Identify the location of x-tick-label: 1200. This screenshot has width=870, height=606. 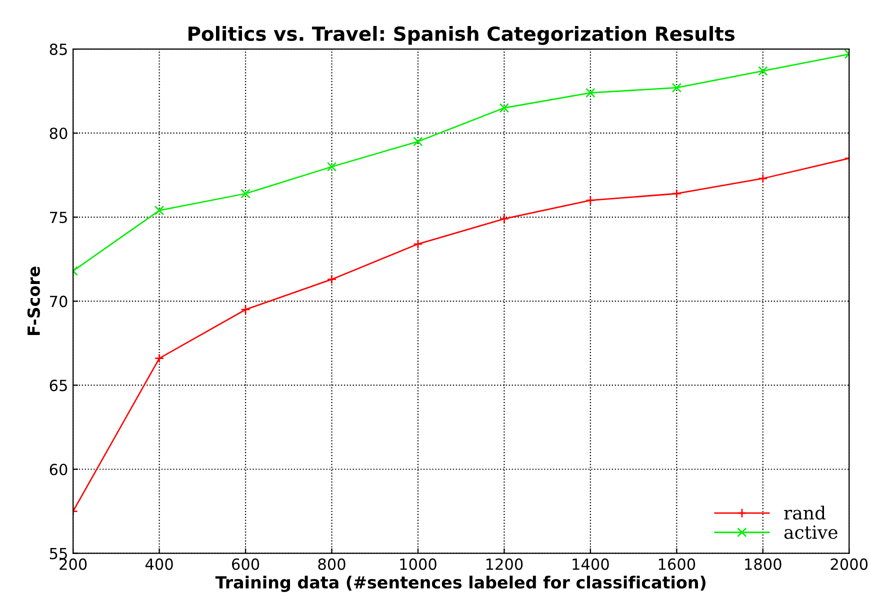
(504, 564).